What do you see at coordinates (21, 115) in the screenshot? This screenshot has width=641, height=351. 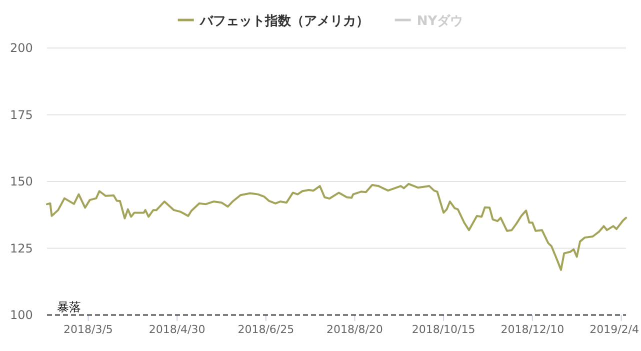 I see `y-tick-label: 175` at bounding box center [21, 115].